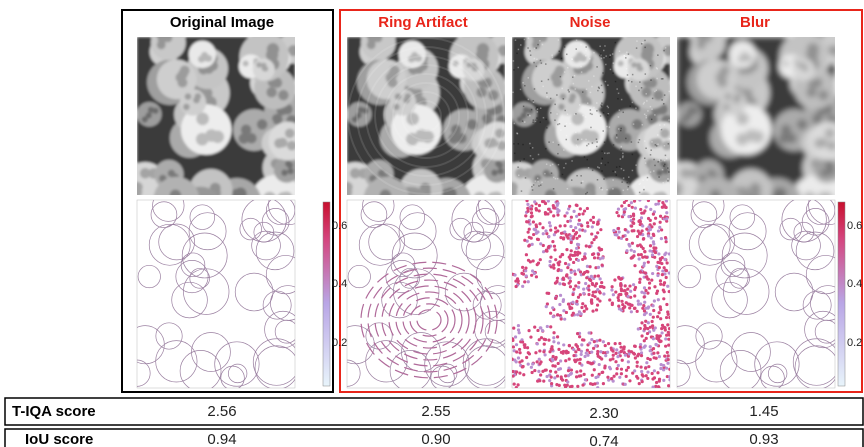 The width and height of the screenshot is (864, 447). I want to click on score: 0.94, so click(221, 439).